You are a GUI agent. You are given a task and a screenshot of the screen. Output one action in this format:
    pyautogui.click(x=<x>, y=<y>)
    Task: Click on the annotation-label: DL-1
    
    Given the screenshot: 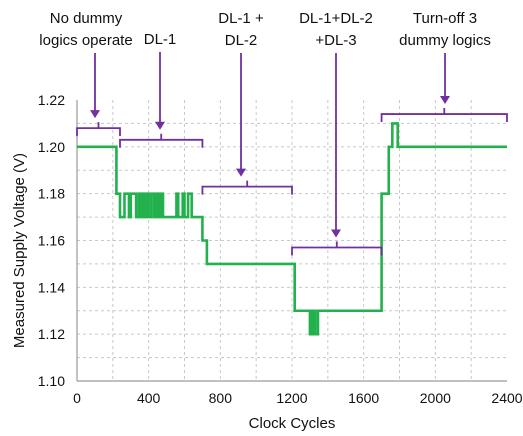 What is the action you would take?
    pyautogui.click(x=160, y=39)
    